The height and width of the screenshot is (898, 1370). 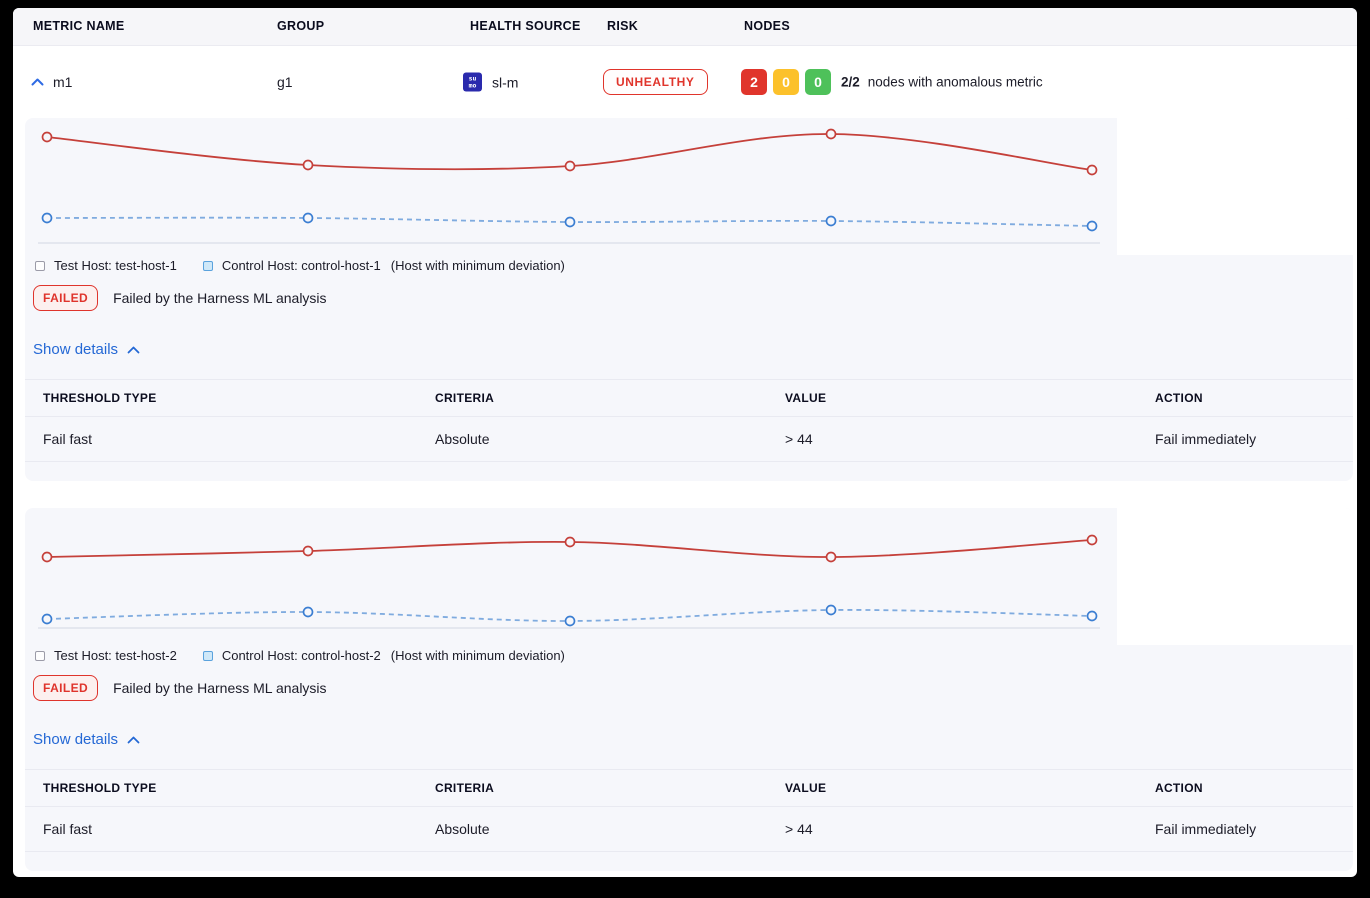 I want to click on column-header-metric-name: METRIC NAME, so click(x=79, y=26).